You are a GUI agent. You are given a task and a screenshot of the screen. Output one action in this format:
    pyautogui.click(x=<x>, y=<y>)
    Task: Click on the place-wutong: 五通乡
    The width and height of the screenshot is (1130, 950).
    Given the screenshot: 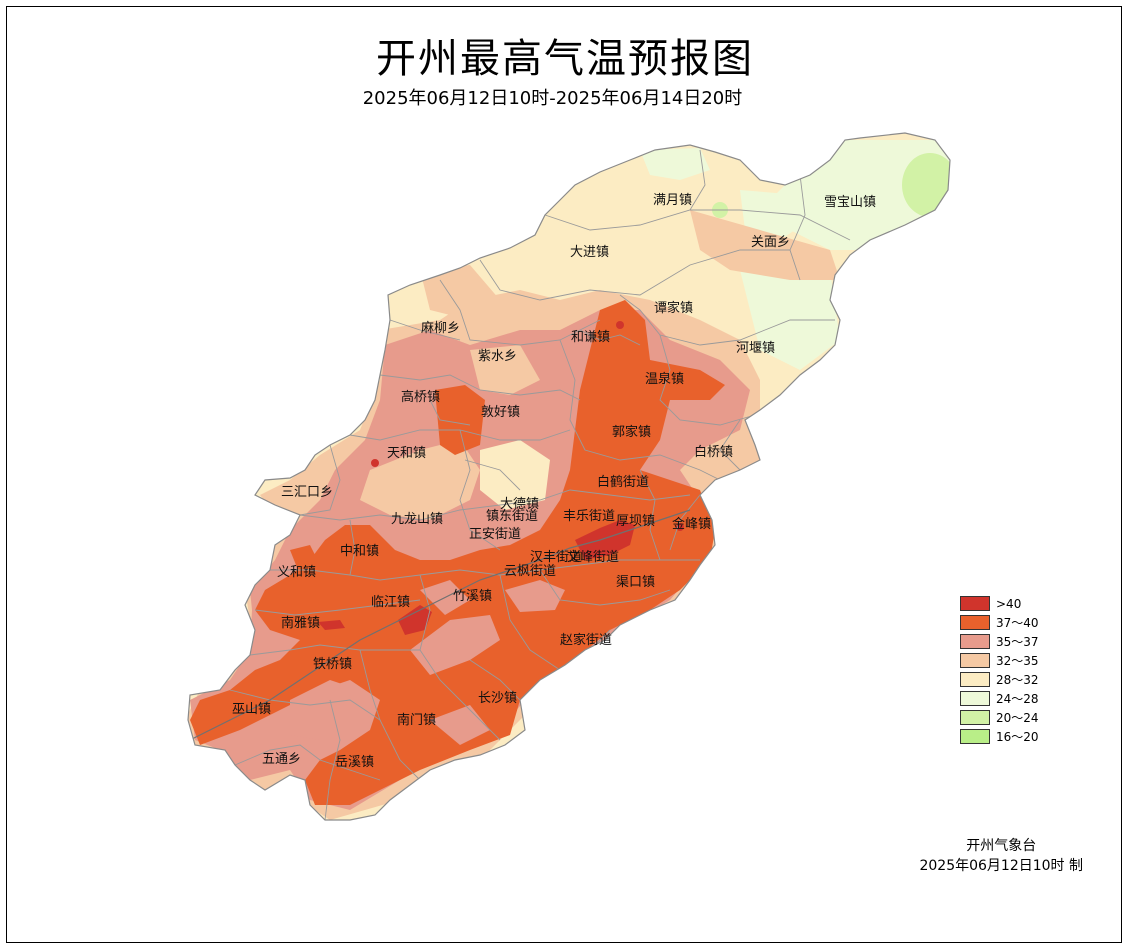 What is the action you would take?
    pyautogui.click(x=281, y=759)
    